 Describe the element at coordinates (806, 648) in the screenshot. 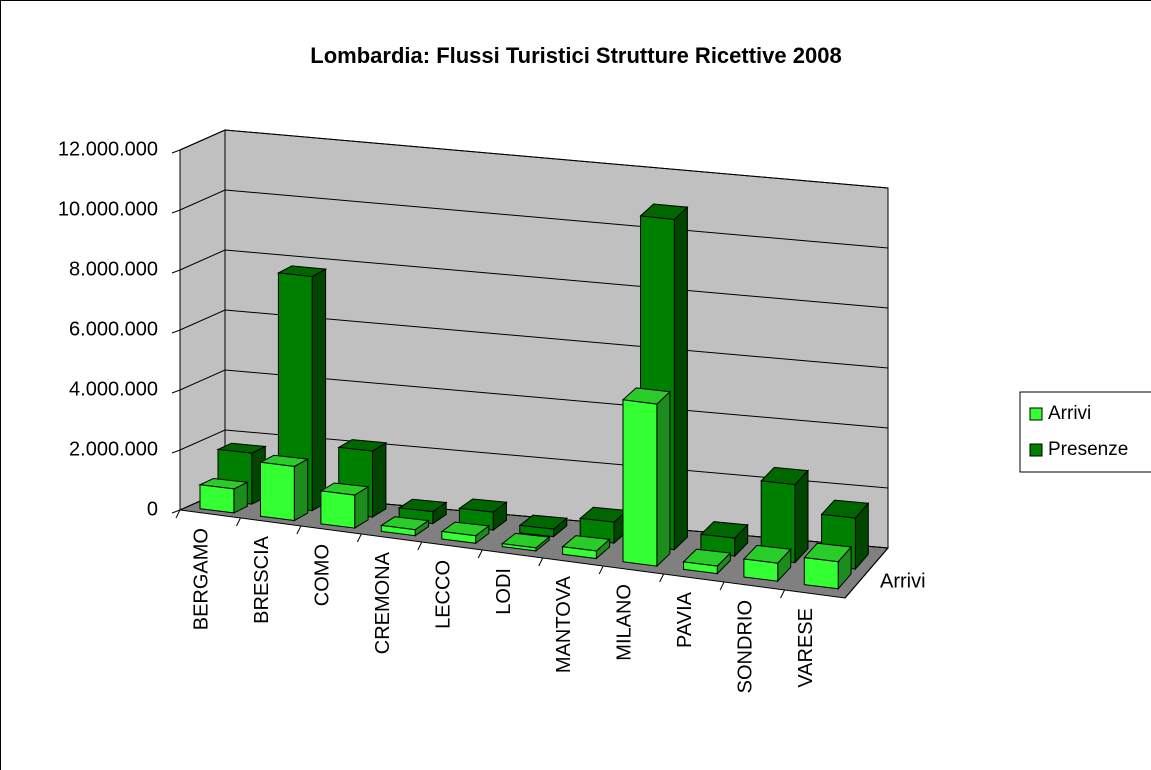

I see `x-tick-label: VARESE` at that location.